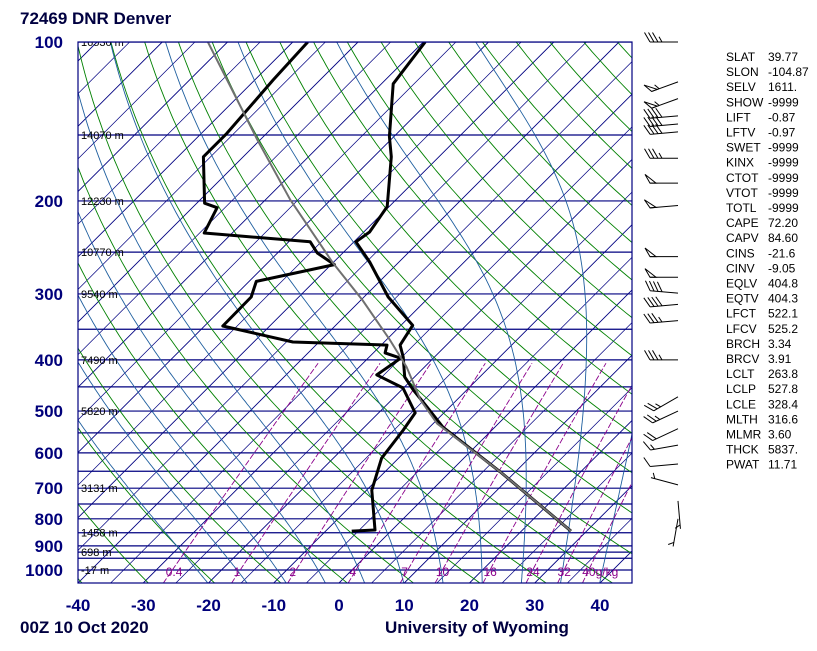  I want to click on x-tick-label: -20, so click(208, 605).